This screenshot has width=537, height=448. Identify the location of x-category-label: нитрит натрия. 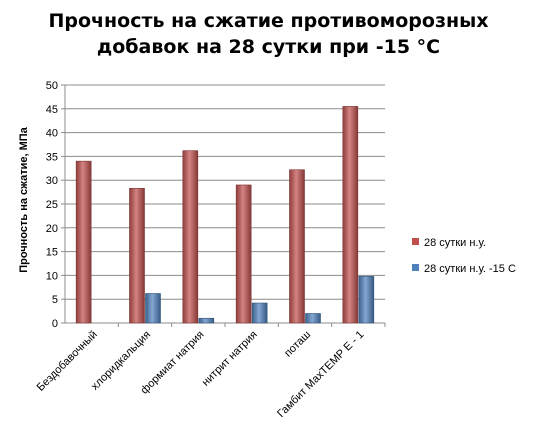
(230, 359).